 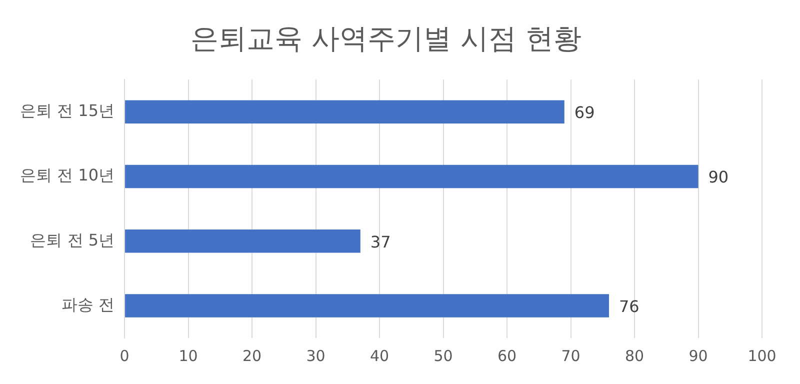 What do you see at coordinates (386, 39) in the screenshot?
I see `chart-title: 은퇴교육 사역주기별 시점 현황` at bounding box center [386, 39].